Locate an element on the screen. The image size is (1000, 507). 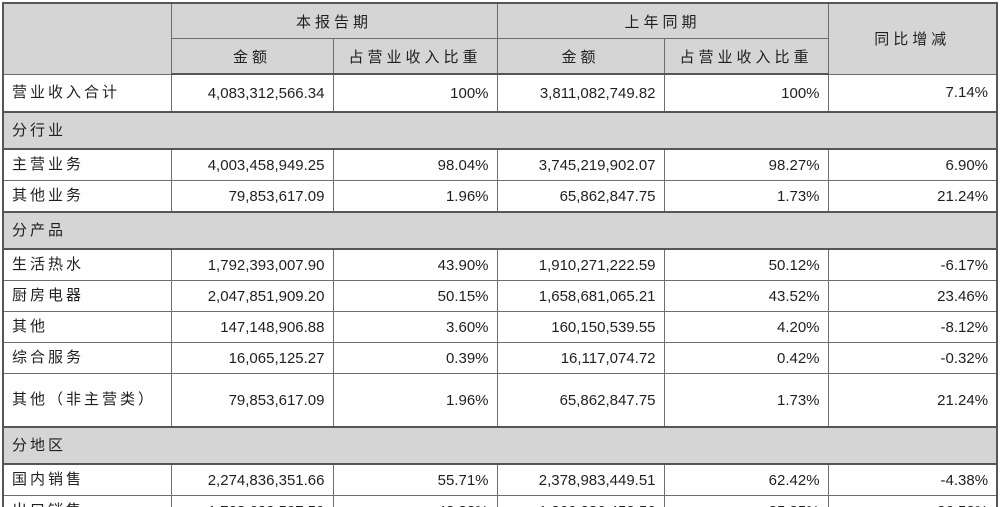
header-row-subcolumns: 金额 占营业收入比重 金额 占营业收入比重 is located at coordinates (500, 56).